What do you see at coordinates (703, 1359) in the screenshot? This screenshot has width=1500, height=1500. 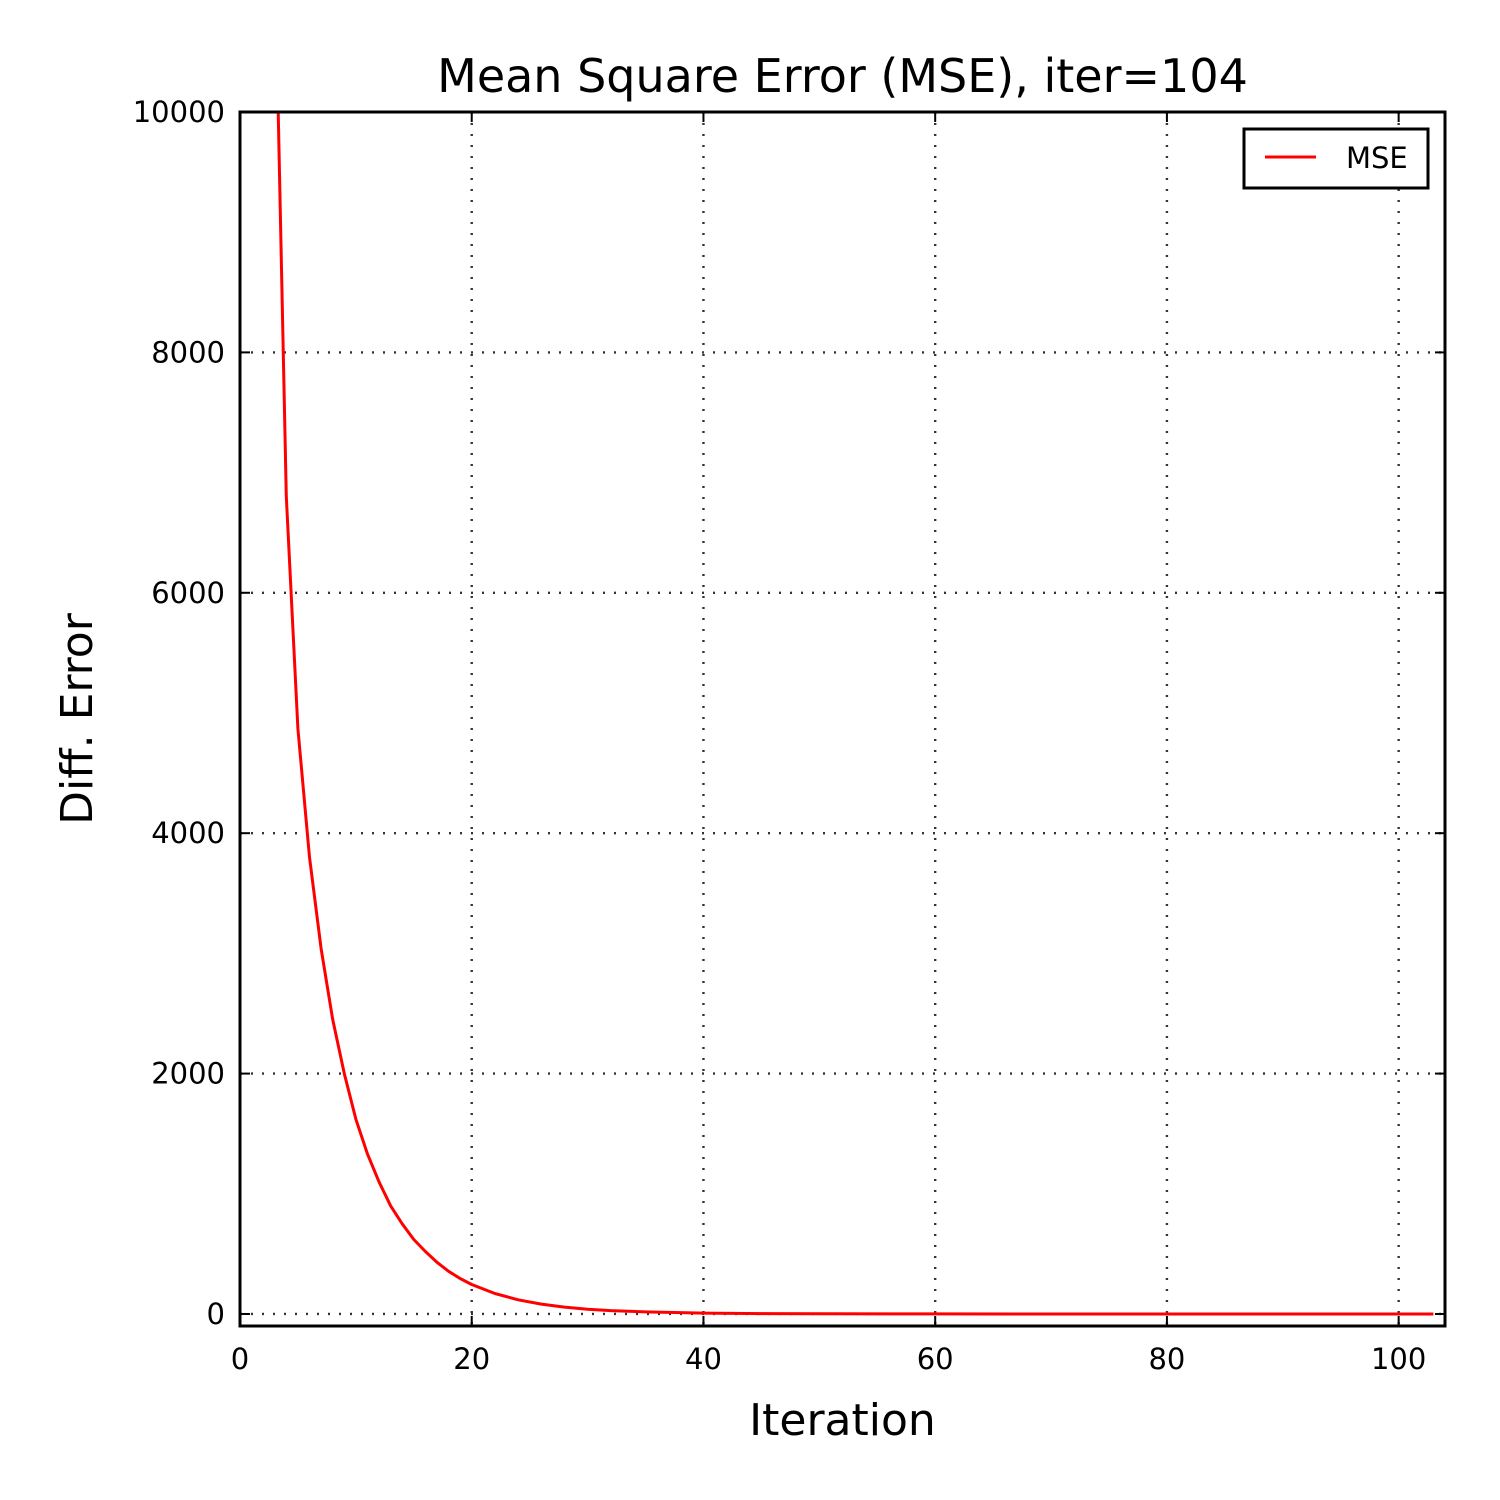 I see `x-tick-label: 40` at bounding box center [703, 1359].